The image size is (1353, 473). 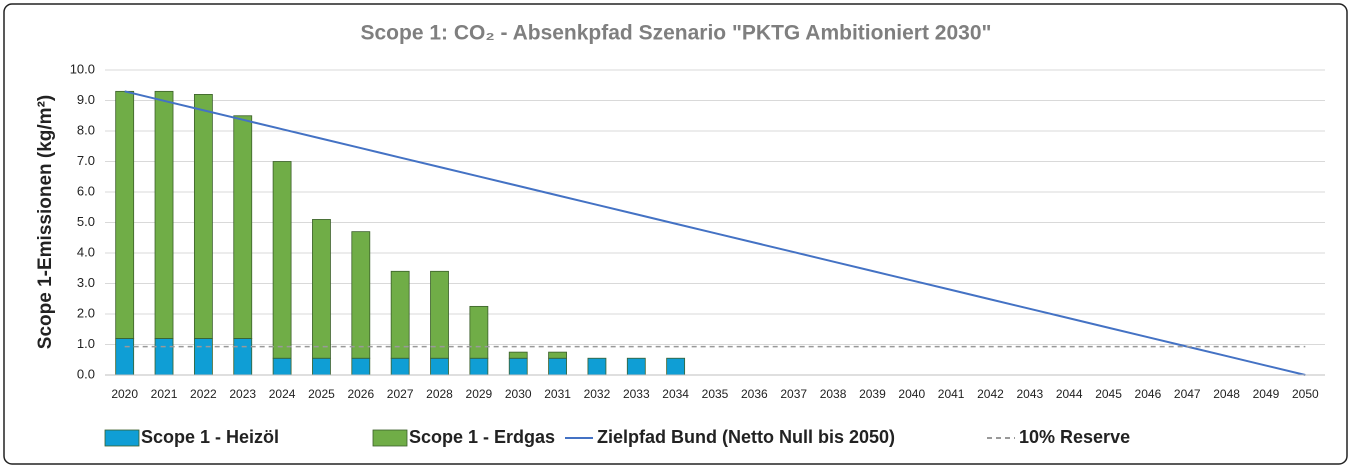 What do you see at coordinates (833, 394) in the screenshot?
I see `x-tick-label: 2038` at bounding box center [833, 394].